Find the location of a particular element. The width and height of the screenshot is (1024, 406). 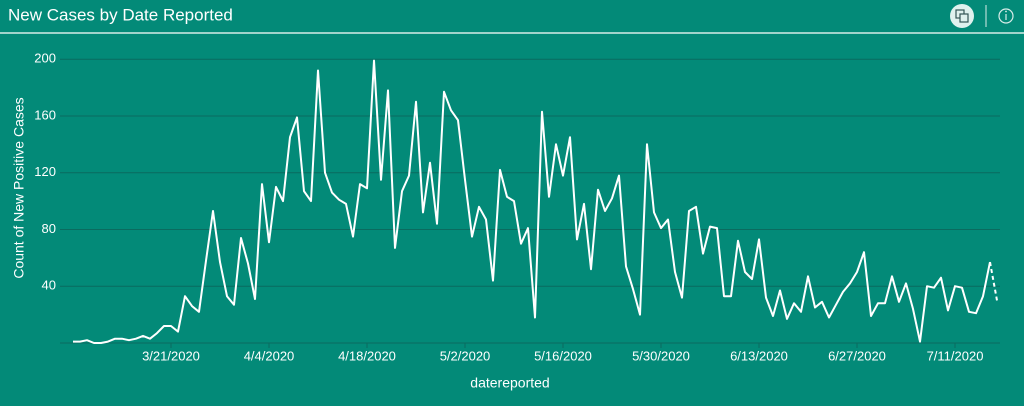

chart-title: New Cases by Date Reported is located at coordinates (120, 14).